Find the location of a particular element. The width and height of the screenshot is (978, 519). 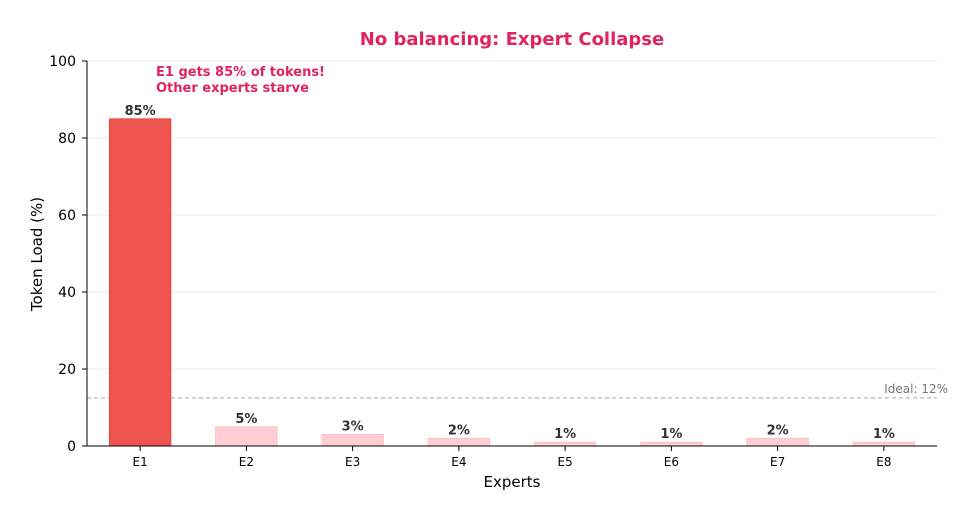

y-axis-label: Token Load (%) is located at coordinates (37, 254).